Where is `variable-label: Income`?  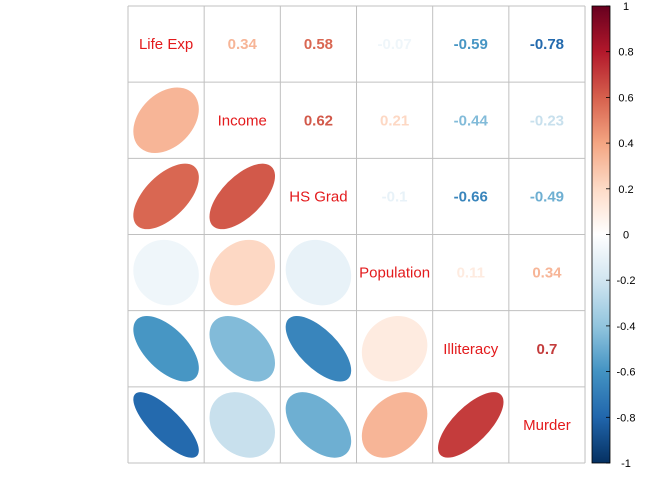
variable-label: Income is located at coordinates (242, 120).